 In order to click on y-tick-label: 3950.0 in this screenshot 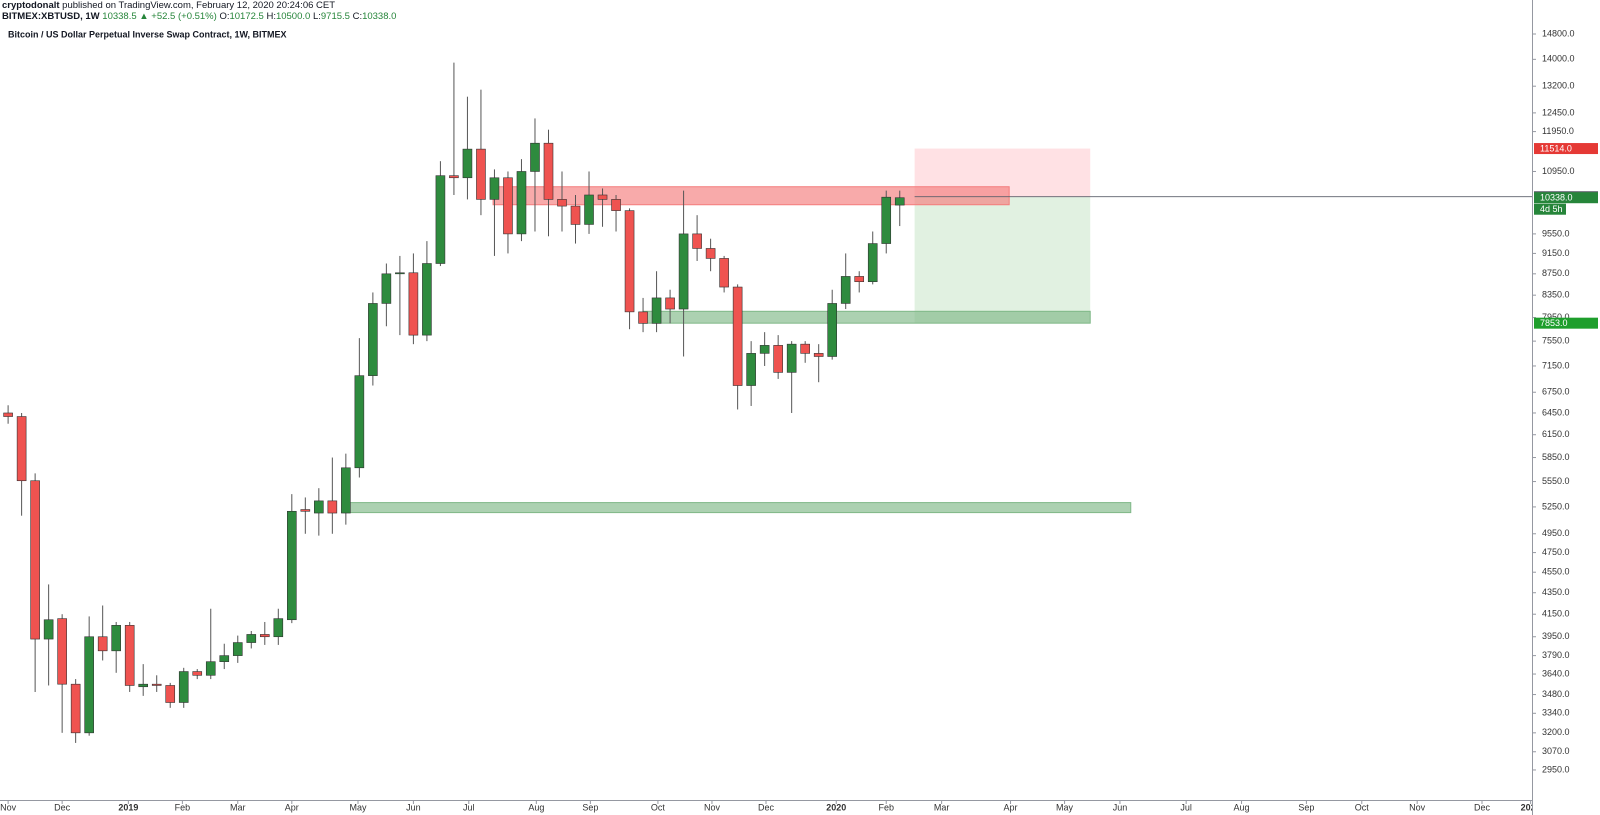, I will do `click(1556, 636)`.